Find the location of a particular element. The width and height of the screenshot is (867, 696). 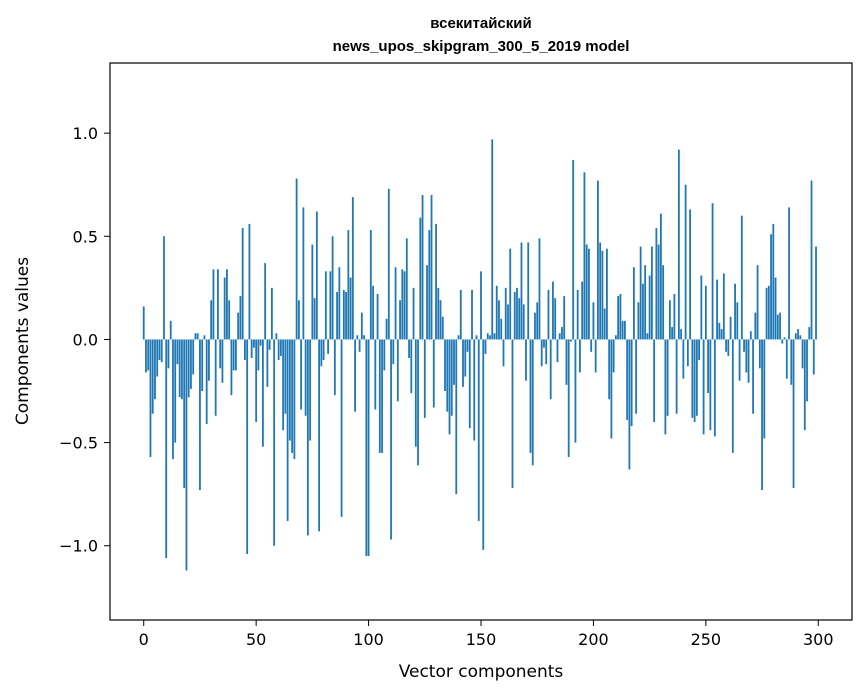

x-tick-label: 150 is located at coordinates (481, 639).